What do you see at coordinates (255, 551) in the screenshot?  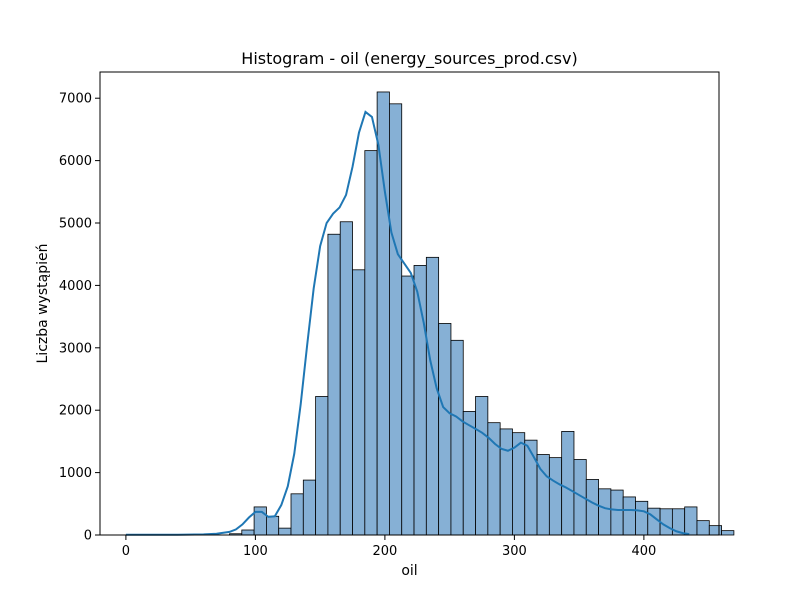 I see `x-tick-label: 100` at bounding box center [255, 551].